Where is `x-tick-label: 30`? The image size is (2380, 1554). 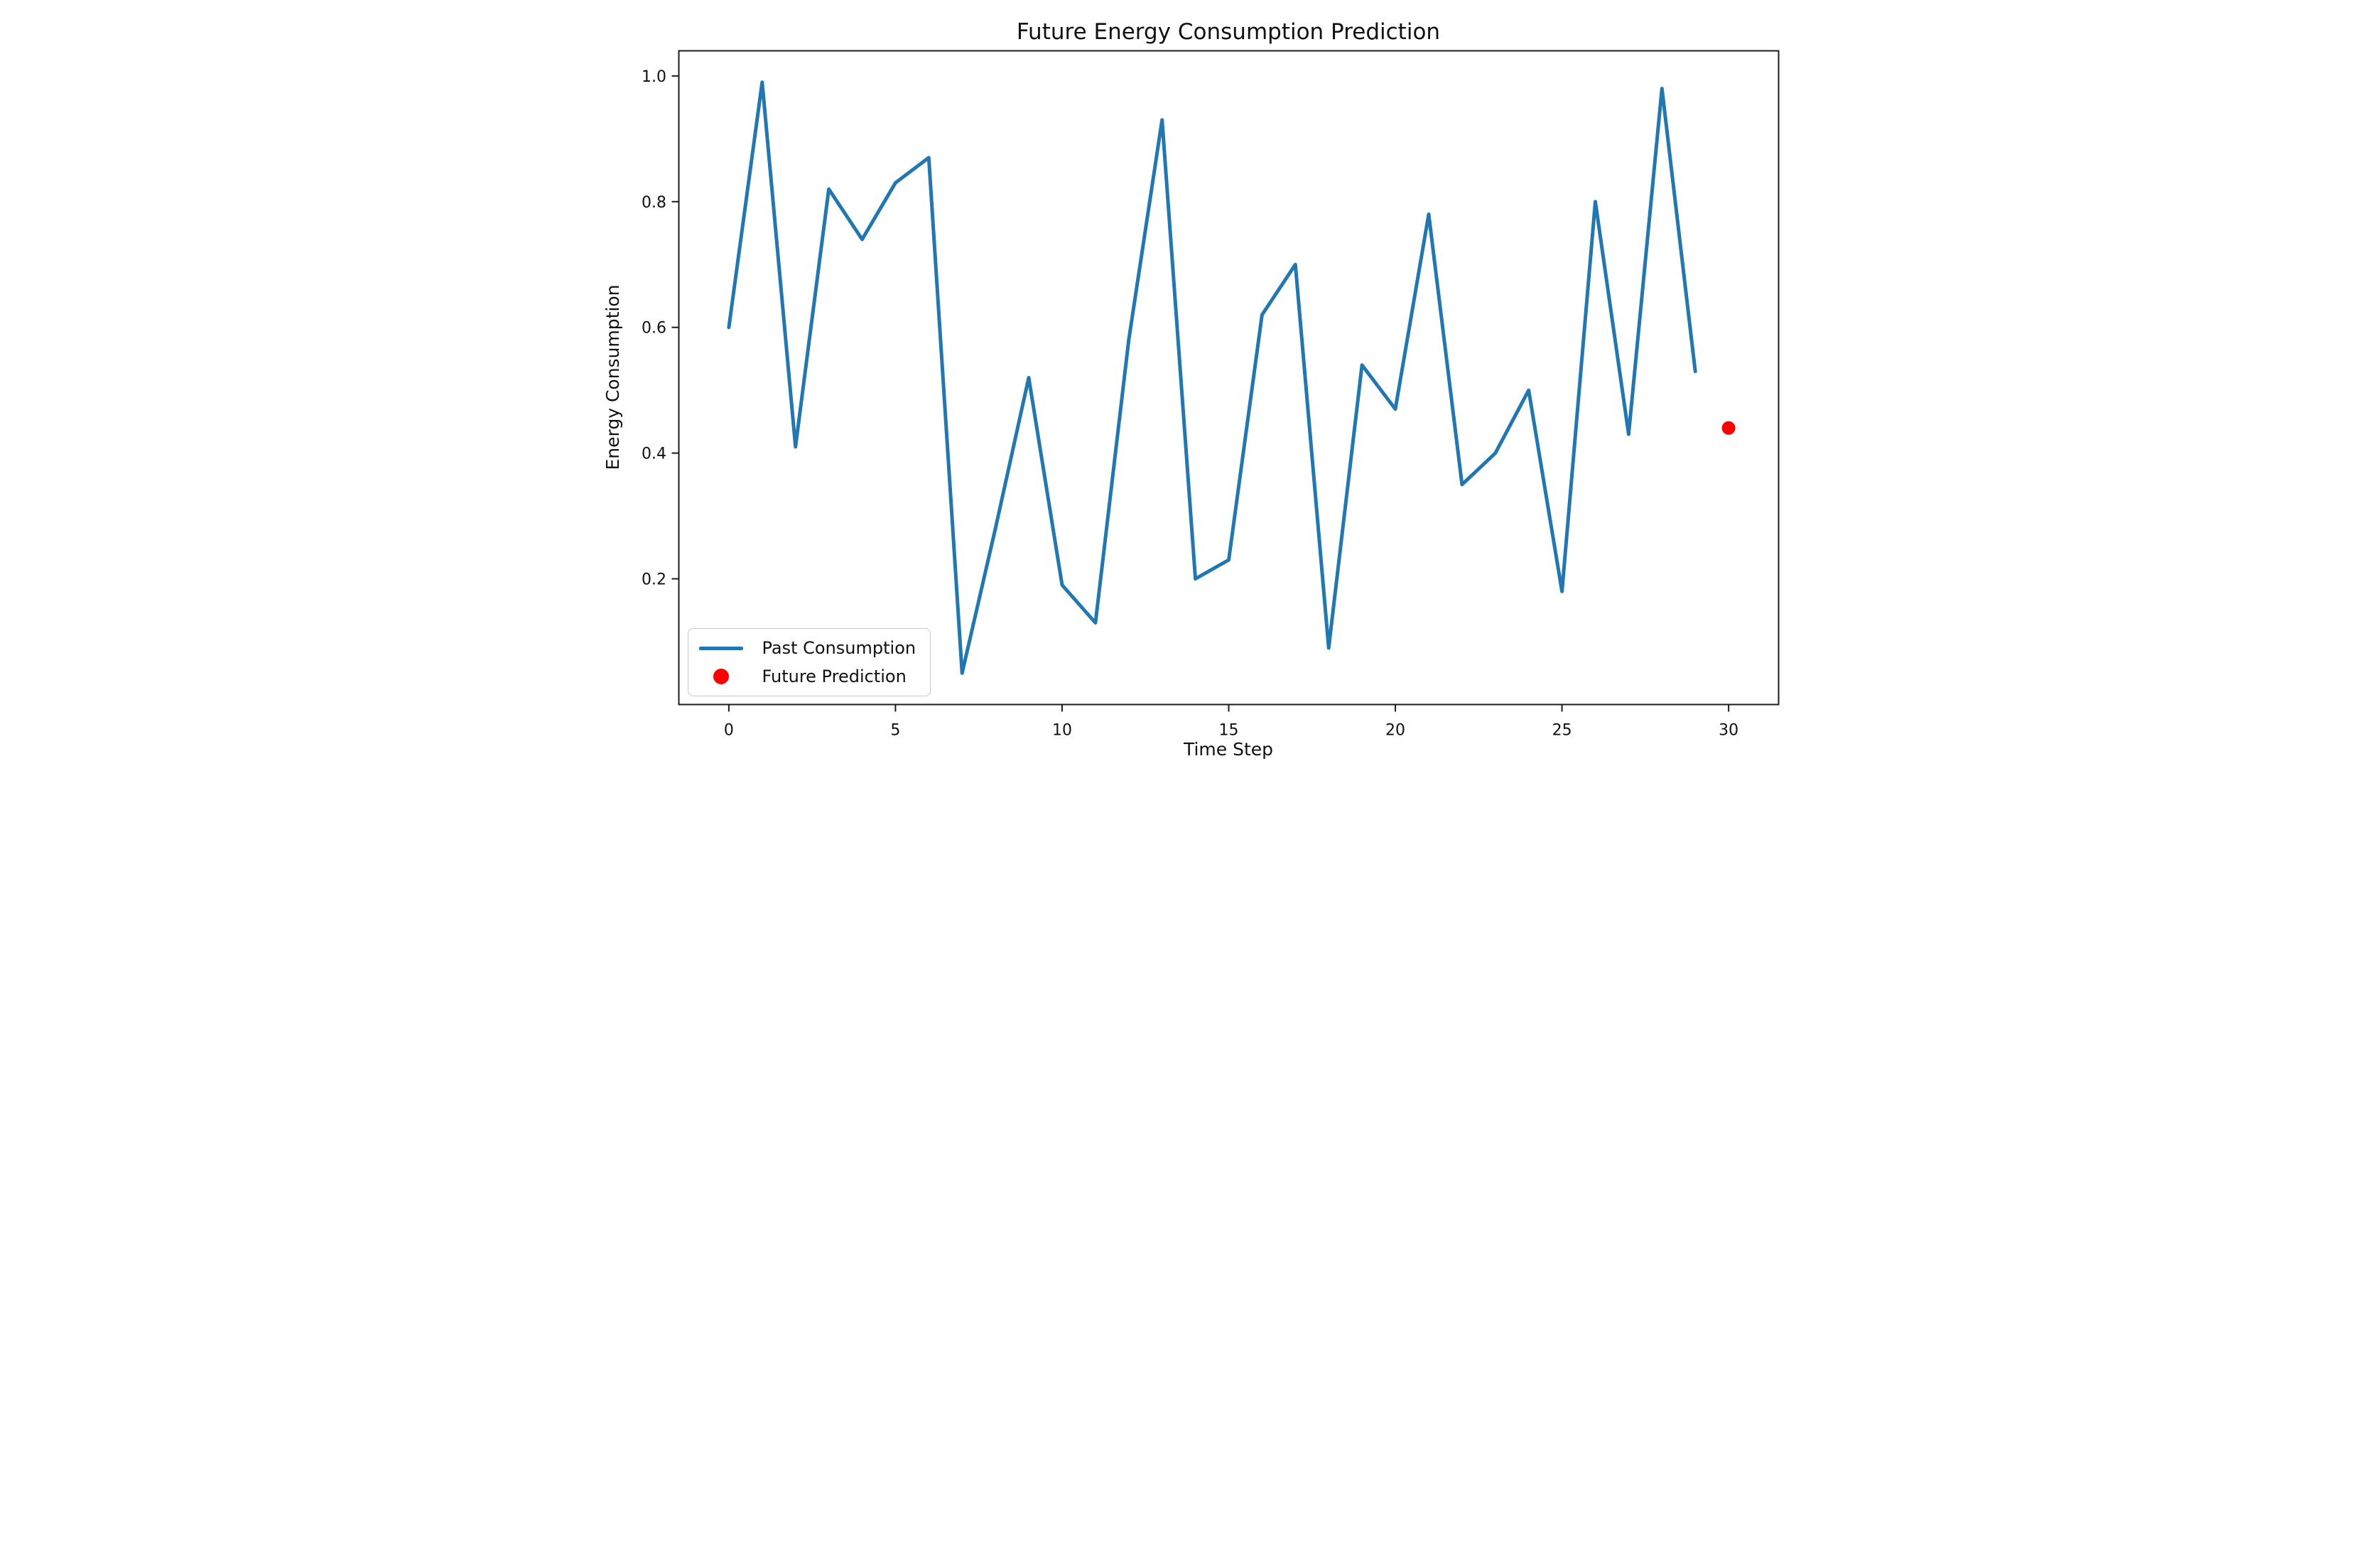
x-tick-label: 30 is located at coordinates (1729, 731).